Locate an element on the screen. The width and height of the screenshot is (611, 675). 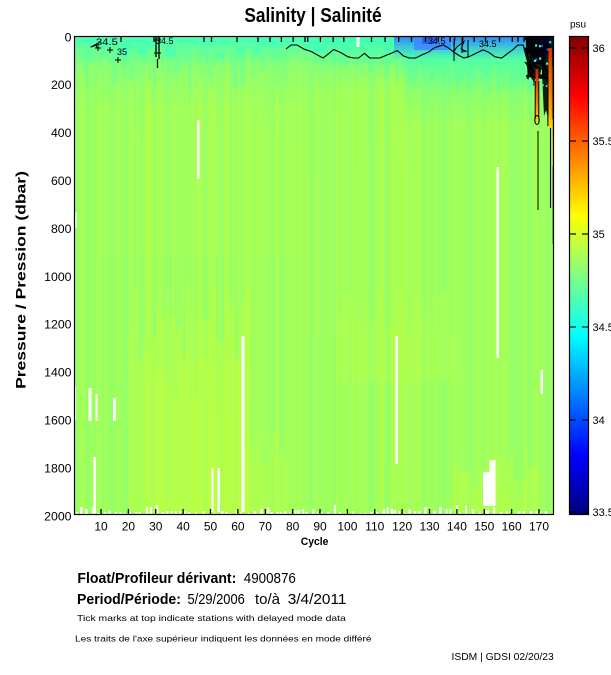
svg-text: 4900876 is located at coordinates (270, 578).